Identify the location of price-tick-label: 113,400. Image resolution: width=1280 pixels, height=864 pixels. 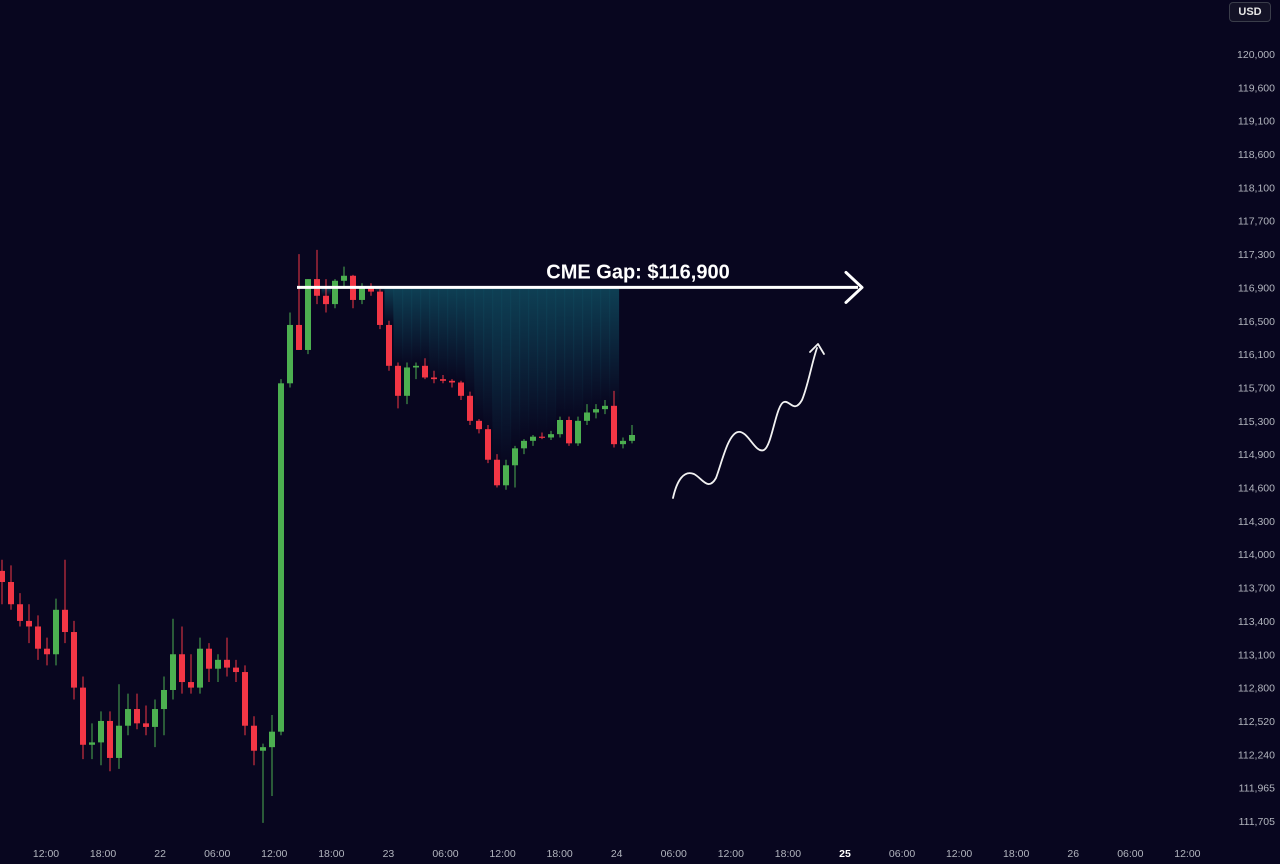
(1256, 622).